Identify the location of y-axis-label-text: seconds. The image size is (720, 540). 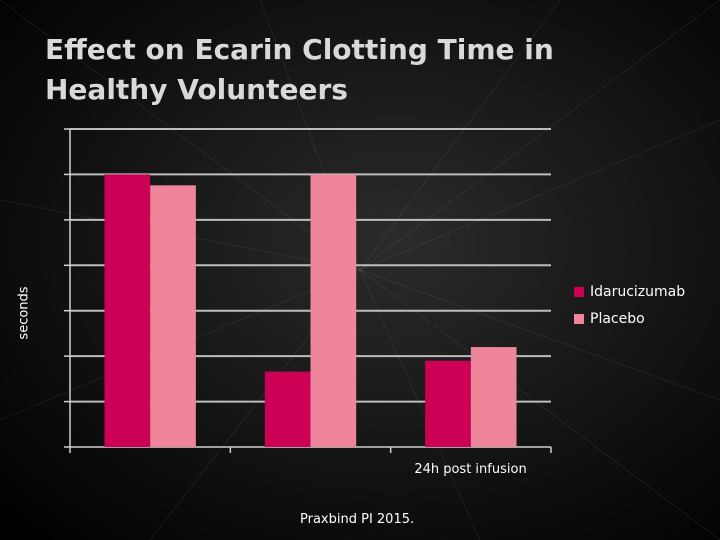
(24, 313).